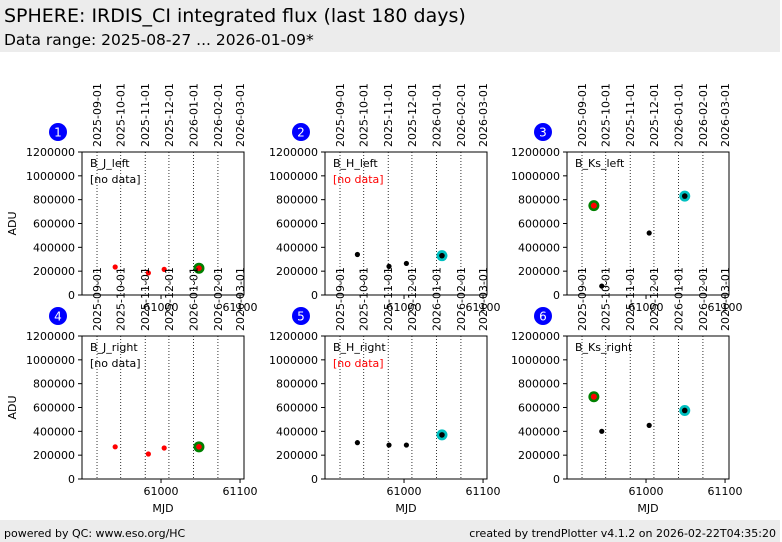  I want to click on panel-number: 1, so click(58, 133).